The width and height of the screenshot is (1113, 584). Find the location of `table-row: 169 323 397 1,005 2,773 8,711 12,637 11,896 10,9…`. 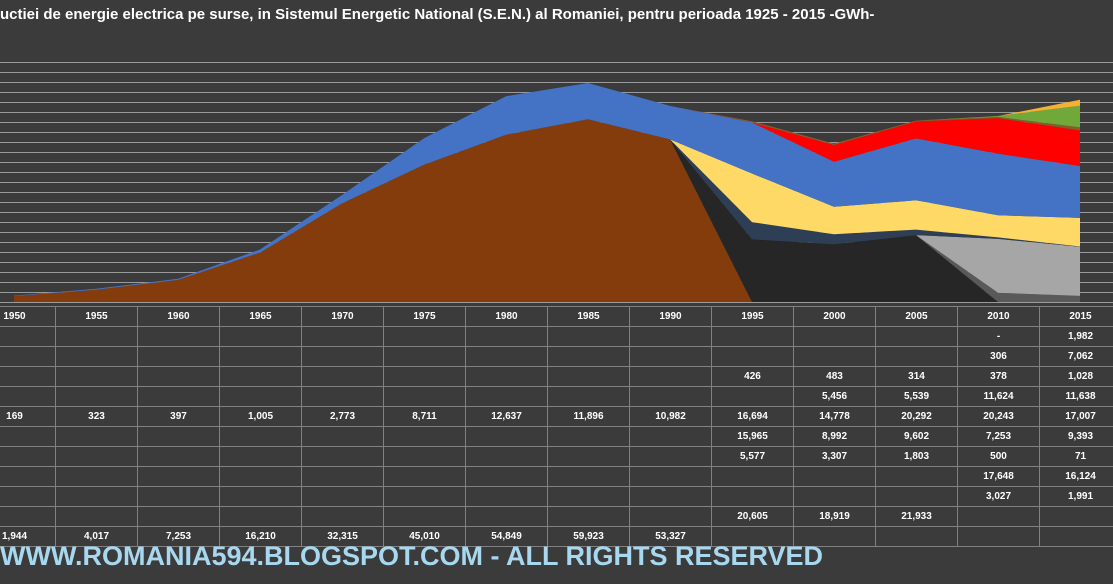

table-row: 169 323 397 1,005 2,773 8,711 12,637 11,896 10,9… is located at coordinates (556, 416).